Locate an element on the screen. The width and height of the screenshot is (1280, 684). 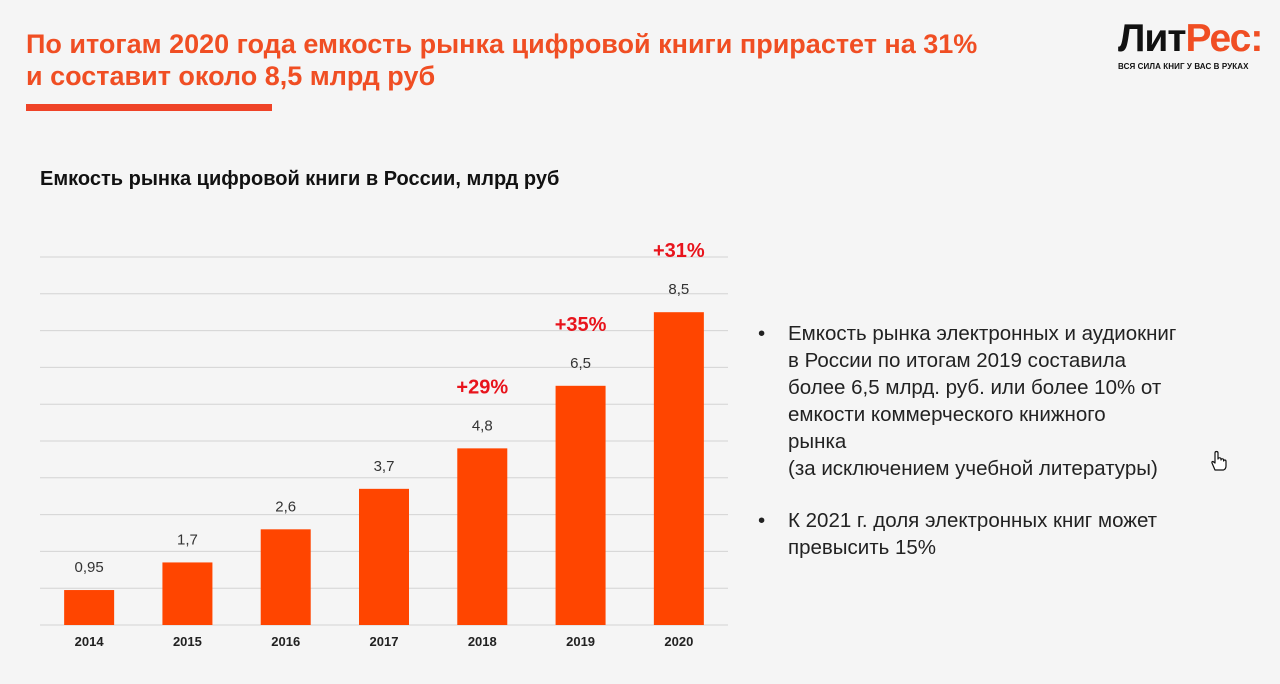
logo-tagline: ВСЯ СИЛА КНИГ У ВАС В РУКАХ is located at coordinates (1183, 66).